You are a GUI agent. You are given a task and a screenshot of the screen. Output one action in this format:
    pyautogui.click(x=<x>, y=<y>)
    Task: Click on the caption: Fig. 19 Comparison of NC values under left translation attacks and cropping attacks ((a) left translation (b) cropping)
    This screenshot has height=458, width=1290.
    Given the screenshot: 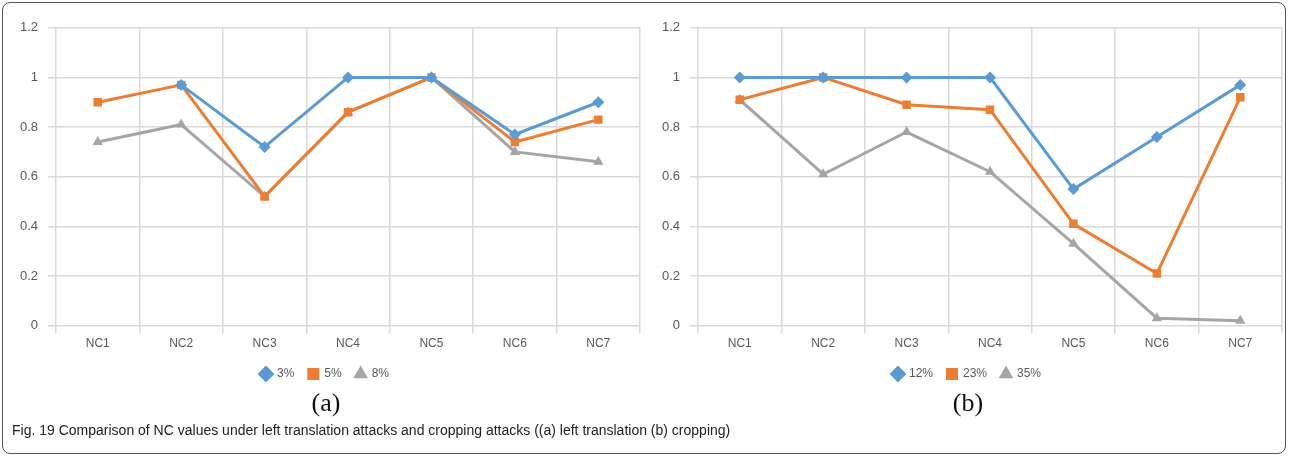 What is the action you would take?
    pyautogui.click(x=371, y=430)
    